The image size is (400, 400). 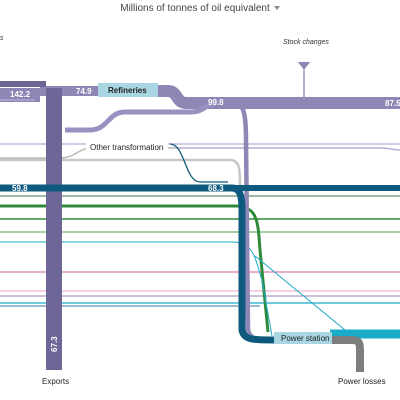 What do you see at coordinates (216, 102) in the screenshot?
I see `value-label-refined-products: 99.8` at bounding box center [216, 102].